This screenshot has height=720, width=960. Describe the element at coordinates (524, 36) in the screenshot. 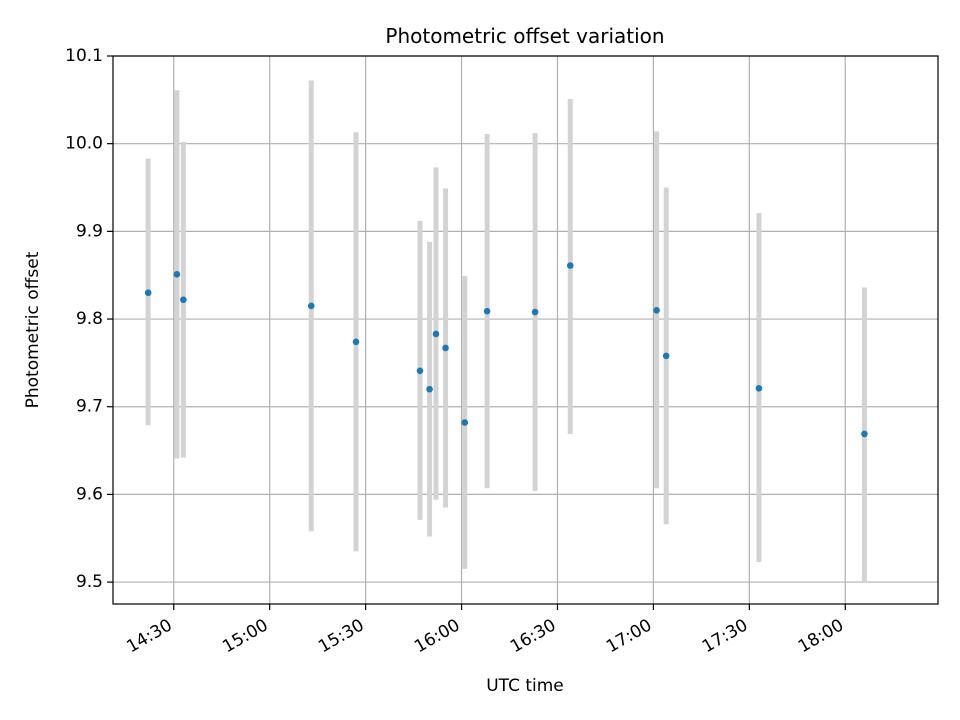

I see `chart-title: Photometric offset variation` at that location.